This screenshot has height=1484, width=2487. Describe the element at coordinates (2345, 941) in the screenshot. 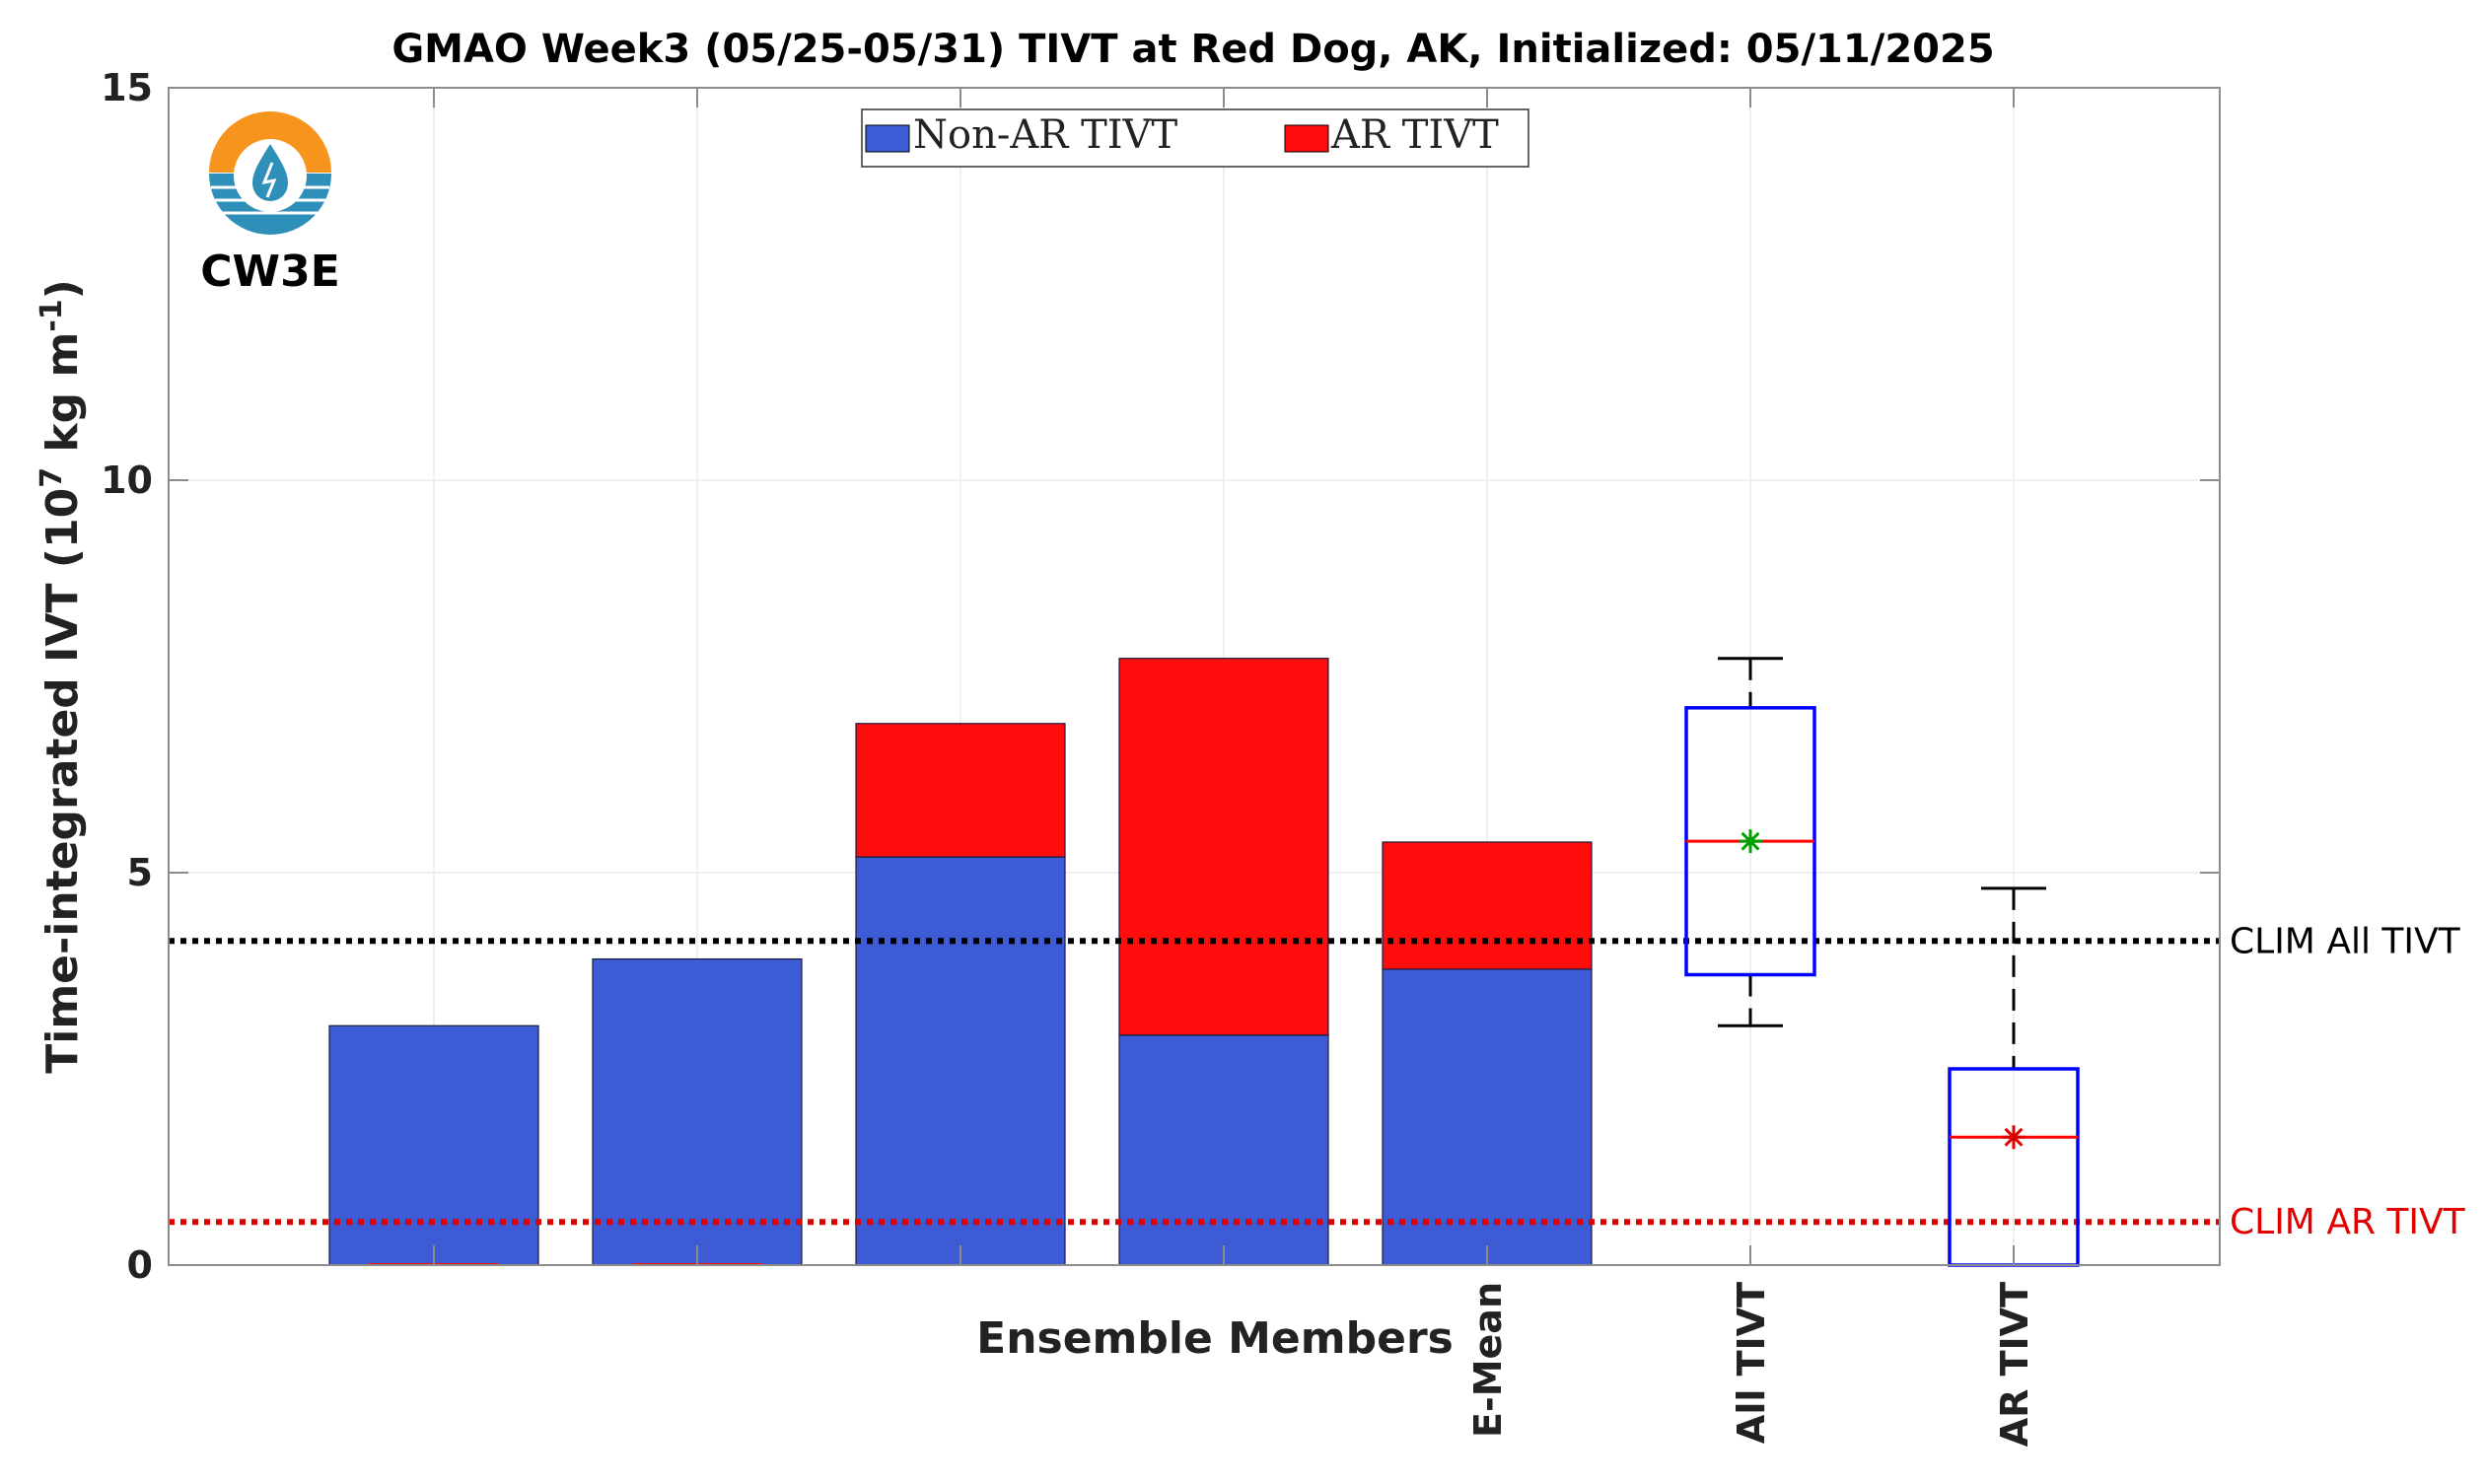

I see `clim-all-label: CLIM All TIVT` at that location.